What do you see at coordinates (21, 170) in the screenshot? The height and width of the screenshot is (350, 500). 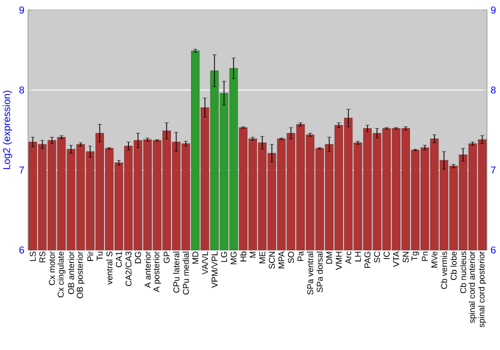 I see `y-tick-label: 7` at bounding box center [21, 170].